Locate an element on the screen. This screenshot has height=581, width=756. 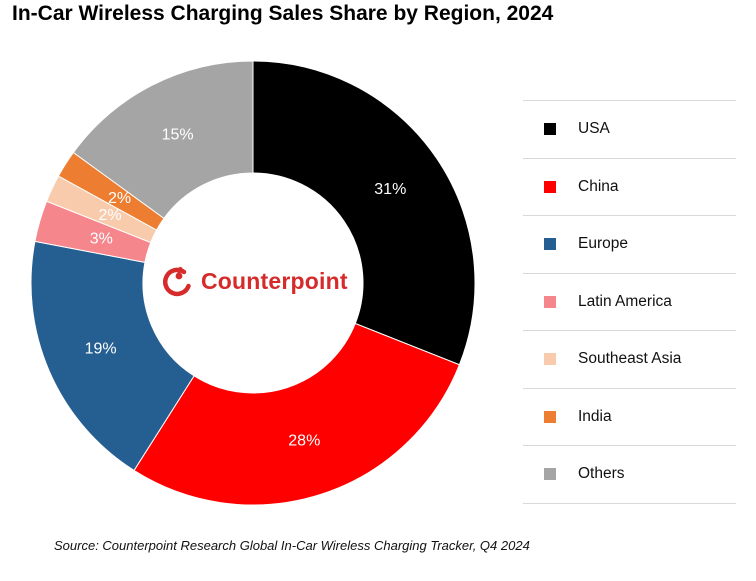
counterpoint-logo-icon is located at coordinates (177, 281).